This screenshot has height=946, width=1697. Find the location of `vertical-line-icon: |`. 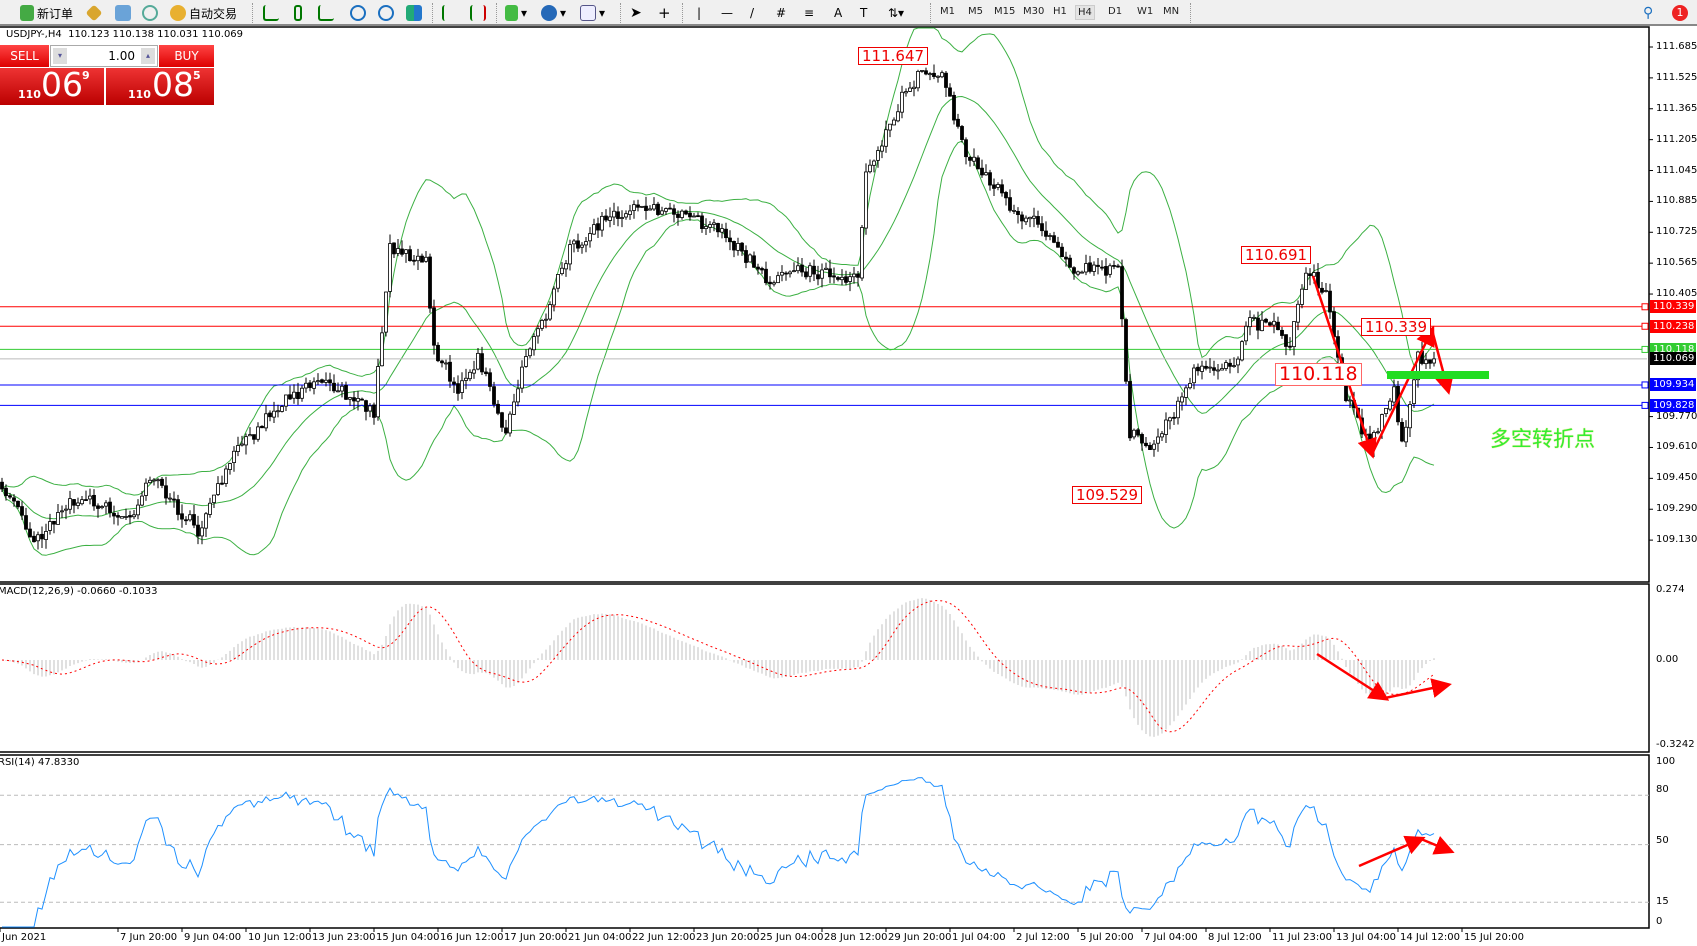

vertical-line-icon: | is located at coordinates (699, 13).